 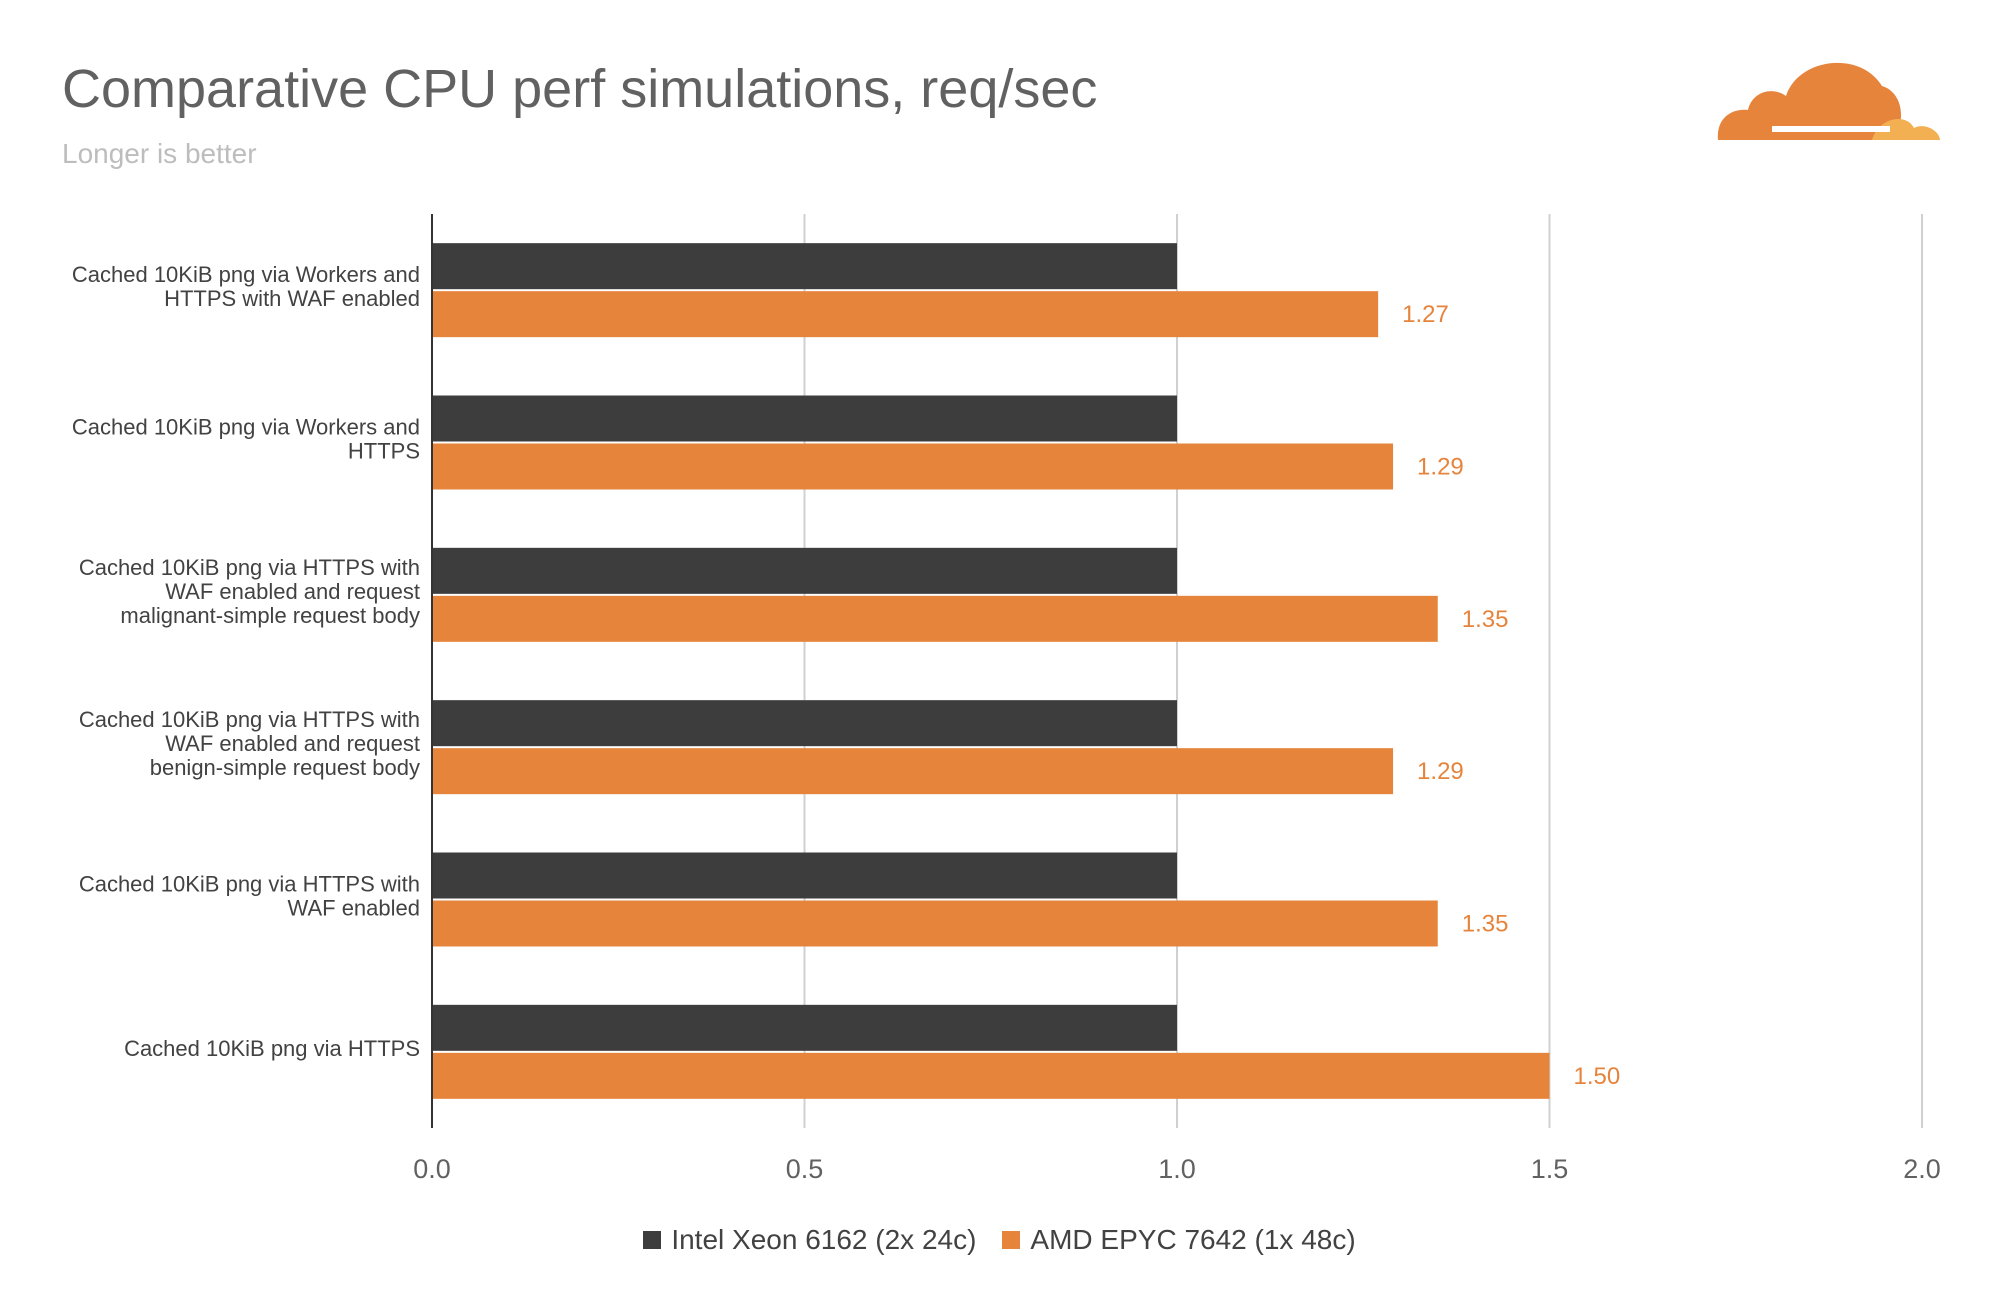 What do you see at coordinates (1831, 129) in the screenshot?
I see `cloud-logo-stripe` at bounding box center [1831, 129].